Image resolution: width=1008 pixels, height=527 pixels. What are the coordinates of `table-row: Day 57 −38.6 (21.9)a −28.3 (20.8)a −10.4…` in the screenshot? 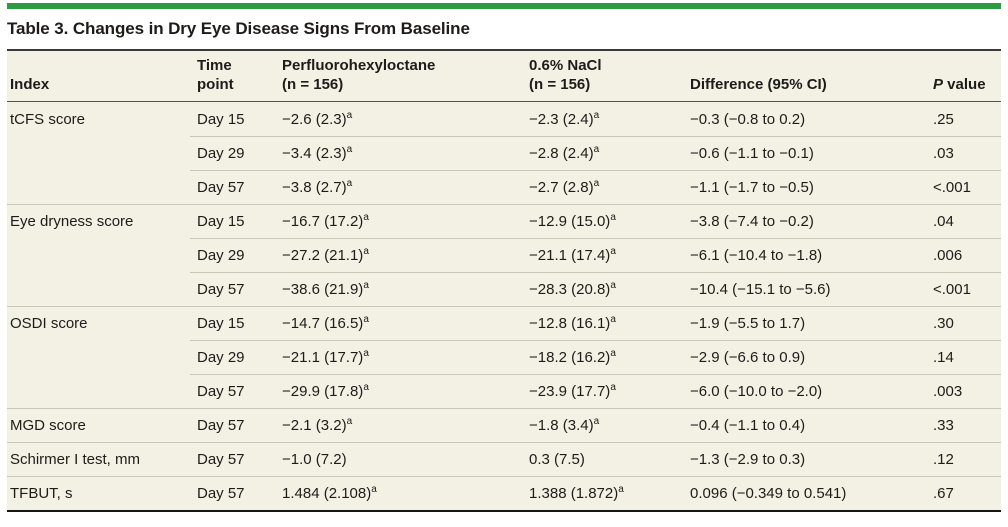 It's located at (504, 289).